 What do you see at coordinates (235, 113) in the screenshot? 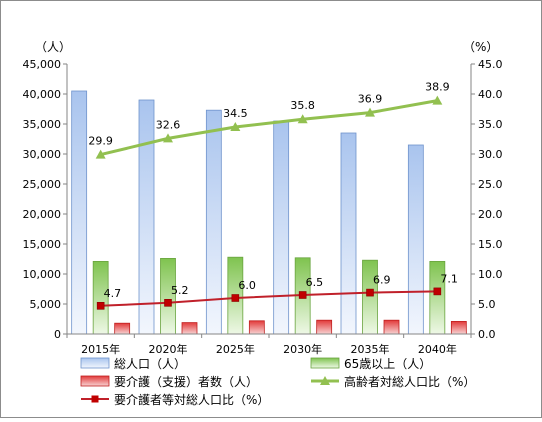
I see `aging-ratio-label: 34.5` at bounding box center [235, 113].